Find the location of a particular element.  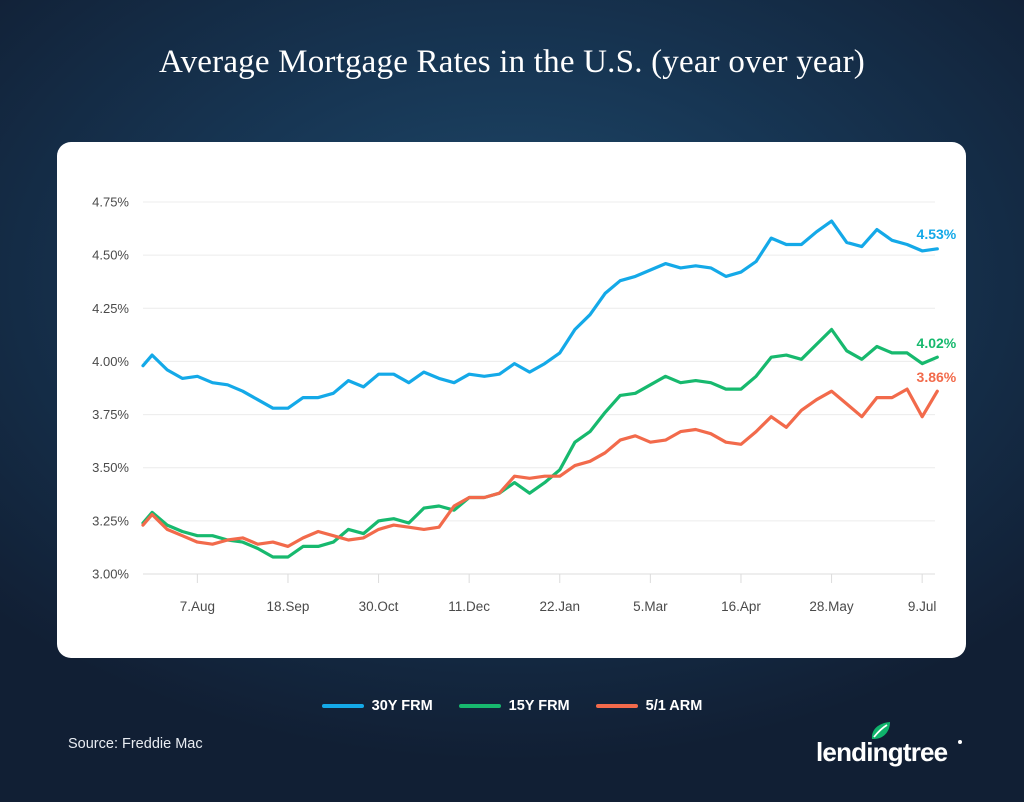

legend-item: 30Y FRM is located at coordinates (377, 706).